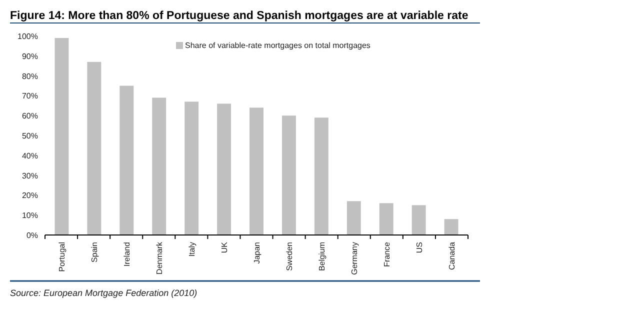  I want to click on y-tick-label: 20%, so click(30, 195).